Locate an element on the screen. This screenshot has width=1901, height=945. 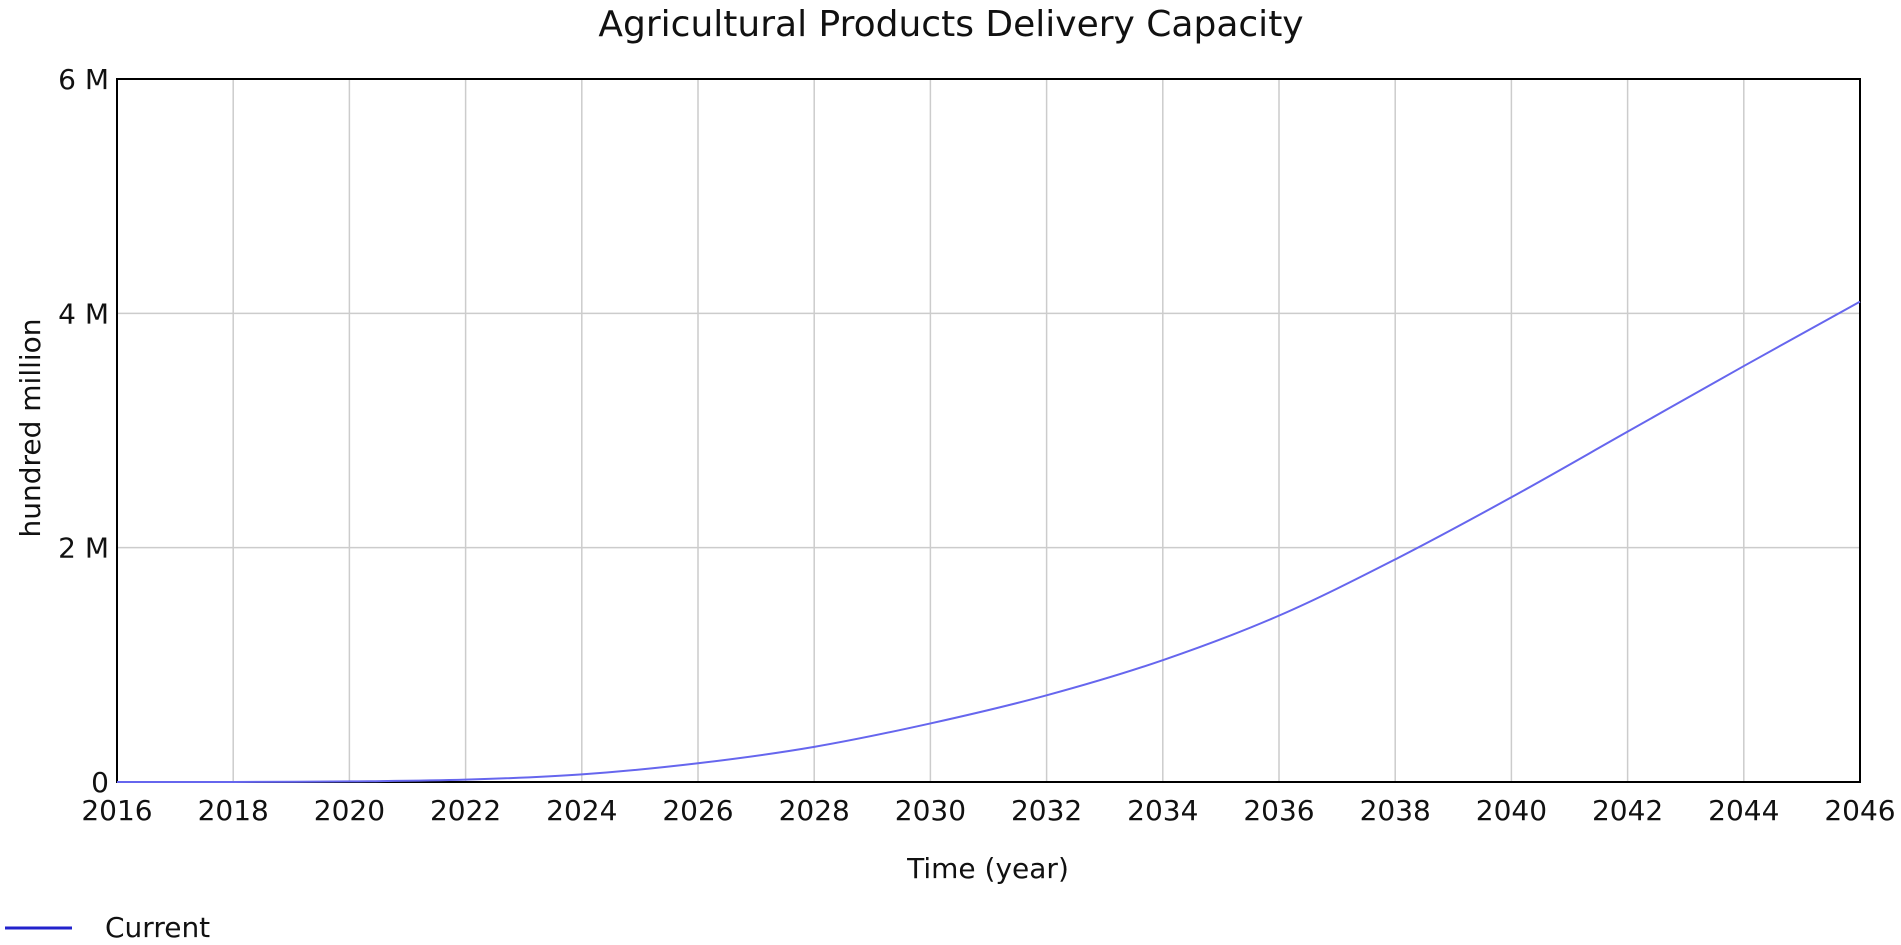
x-tick-label: 2016 is located at coordinates (116, 810).